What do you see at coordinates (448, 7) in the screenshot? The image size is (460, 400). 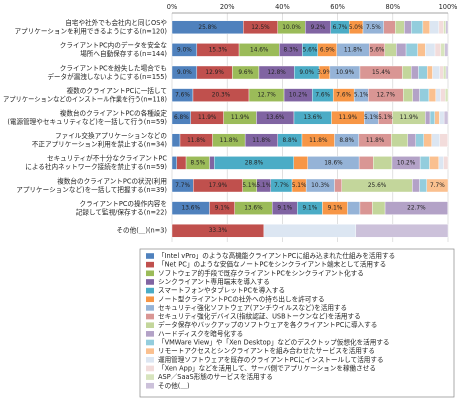 I see `x-tick-label: 100%` at bounding box center [448, 7].